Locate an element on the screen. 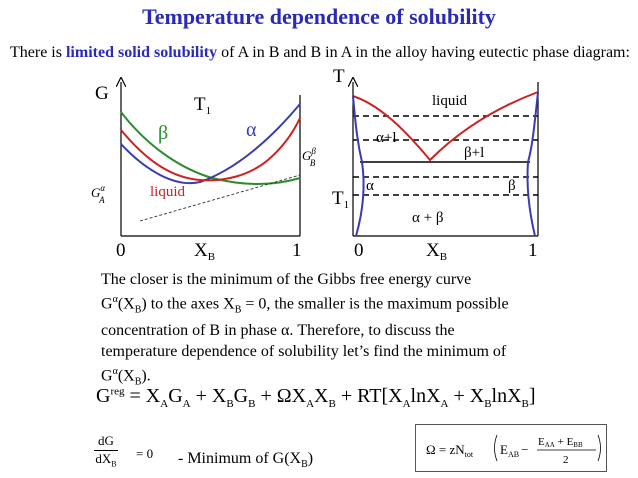  minimum-label: - Minimum of G(XB) is located at coordinates (246, 460).